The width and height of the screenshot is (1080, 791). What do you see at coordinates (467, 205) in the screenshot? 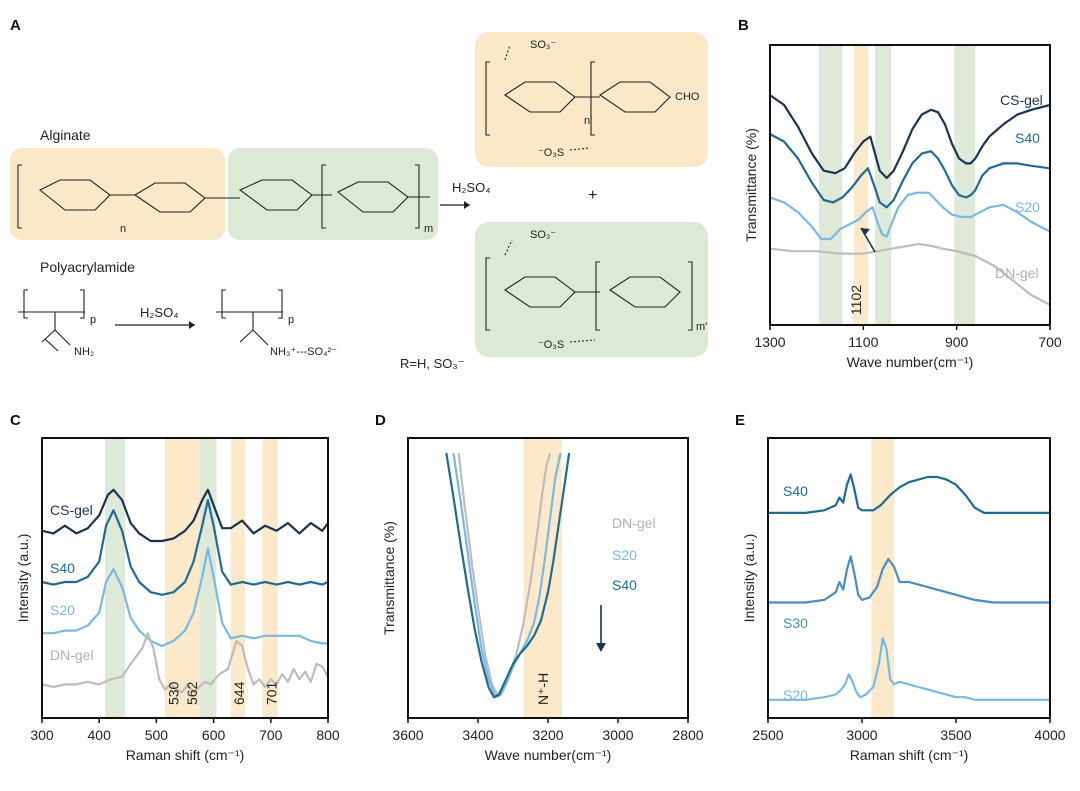
I see `reaction-arrowhead-alginate` at bounding box center [467, 205].